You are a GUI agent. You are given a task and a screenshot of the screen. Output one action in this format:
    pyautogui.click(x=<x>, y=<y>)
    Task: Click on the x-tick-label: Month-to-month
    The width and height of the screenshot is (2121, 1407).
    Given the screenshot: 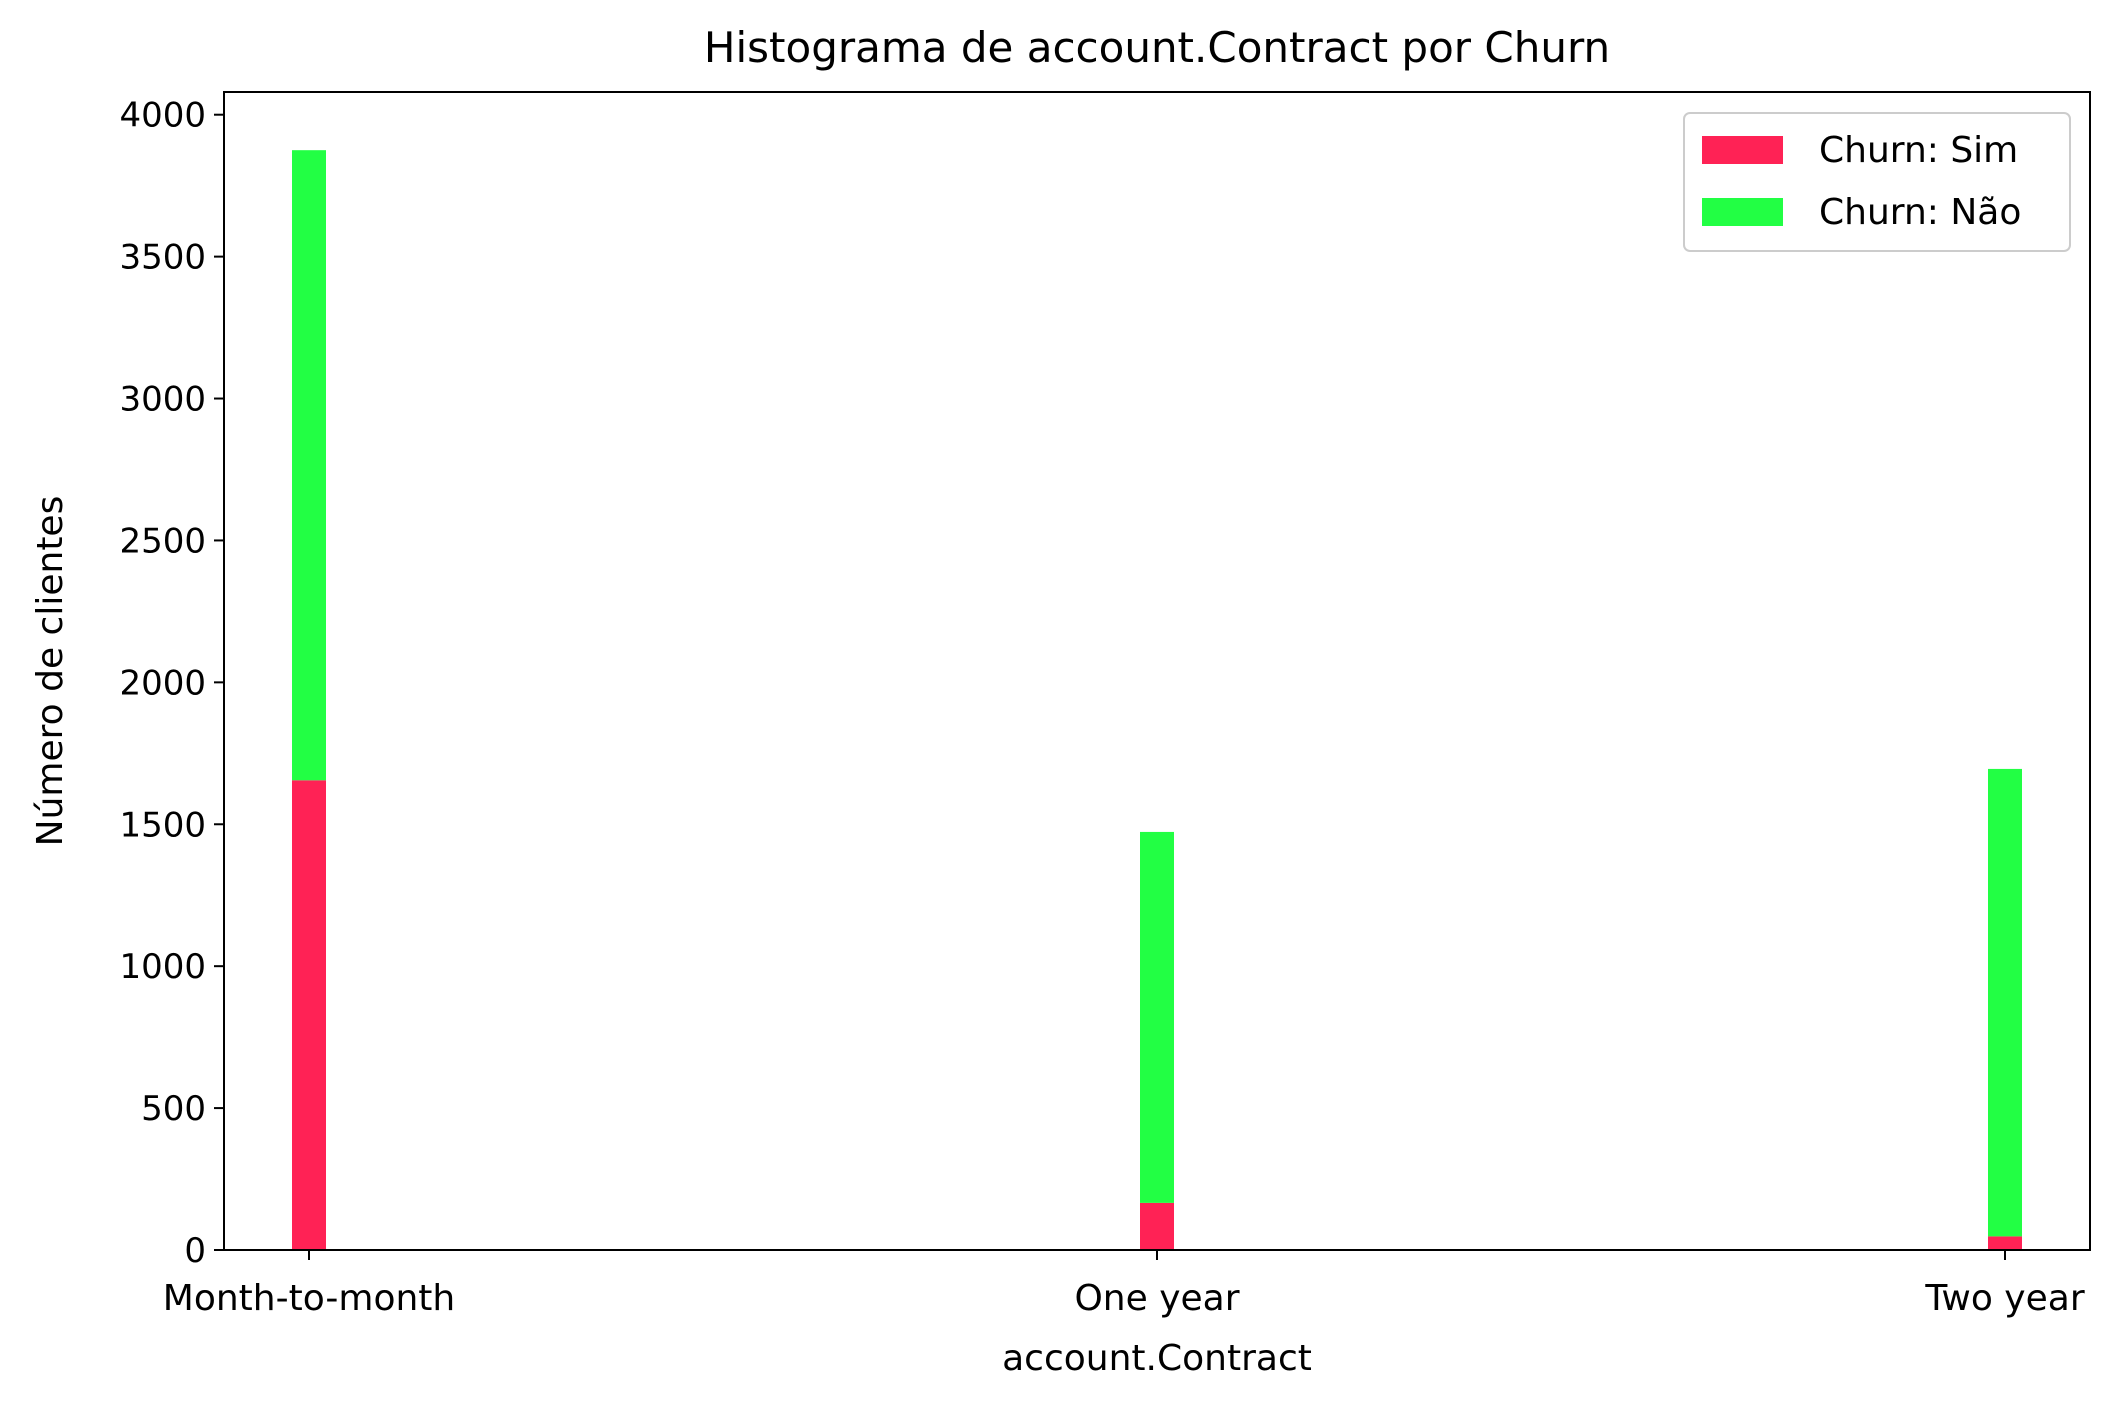 What is the action you would take?
    pyautogui.click(x=309, y=1298)
    